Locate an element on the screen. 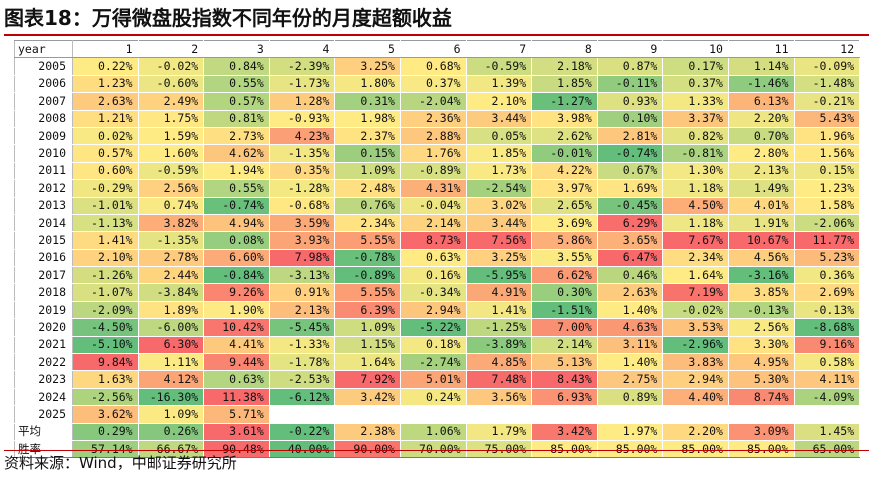 This screenshot has height=479, width=873. heat-cell: -5.95% is located at coordinates (499, 275).